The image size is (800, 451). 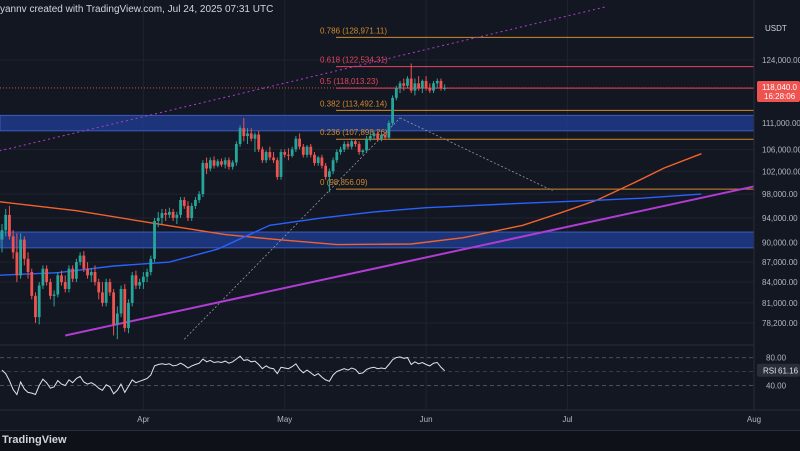 What do you see at coordinates (34, 440) in the screenshot?
I see `tradingview-brand: TradingView` at bounding box center [34, 440].